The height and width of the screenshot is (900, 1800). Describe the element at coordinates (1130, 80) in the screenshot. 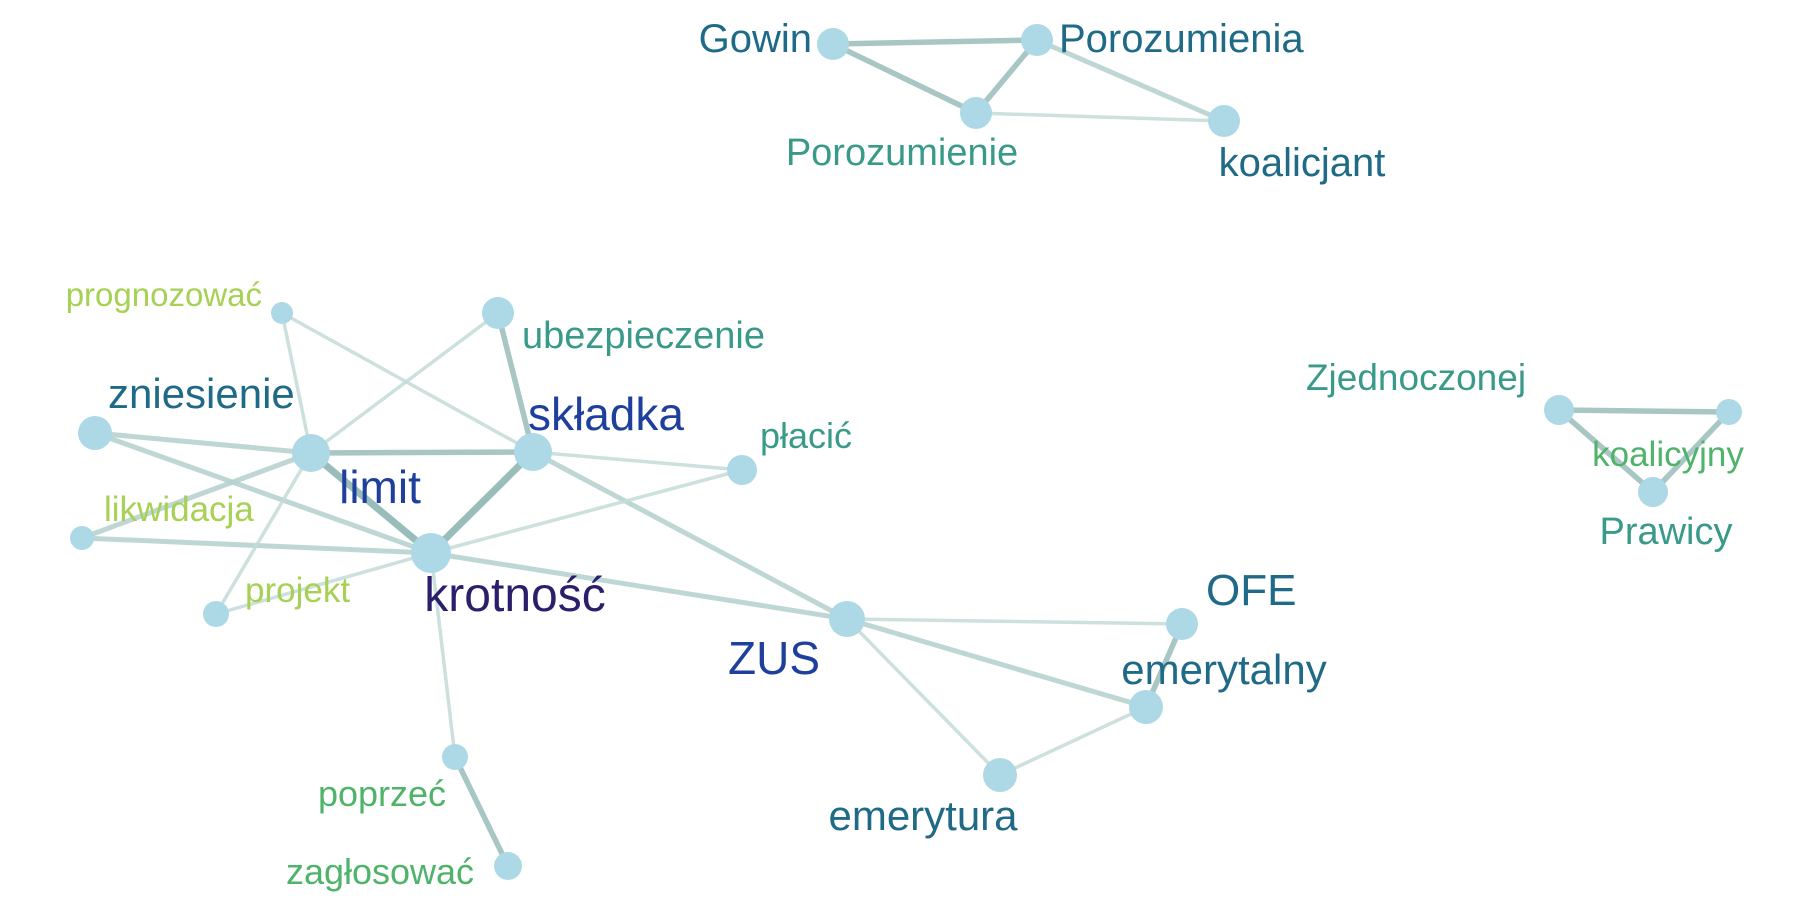

I see `edge-porozumienia-koalicjant` at that location.